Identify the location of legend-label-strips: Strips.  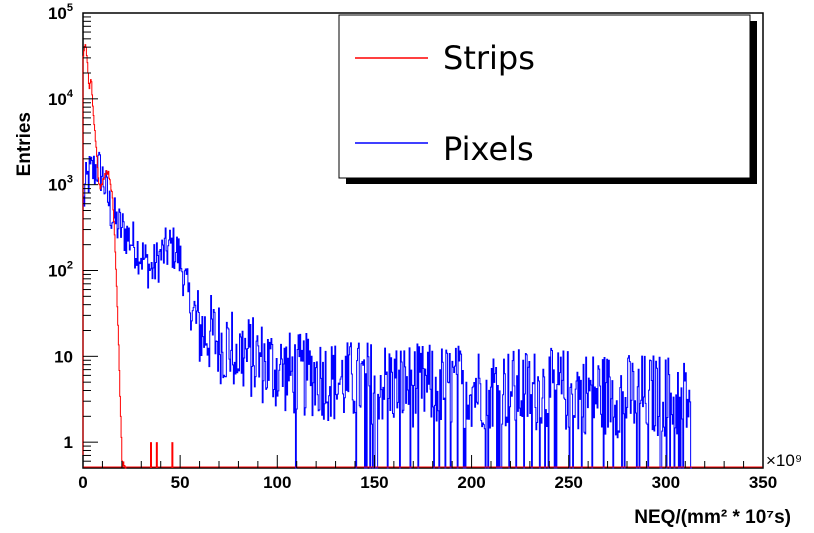
(489, 58).